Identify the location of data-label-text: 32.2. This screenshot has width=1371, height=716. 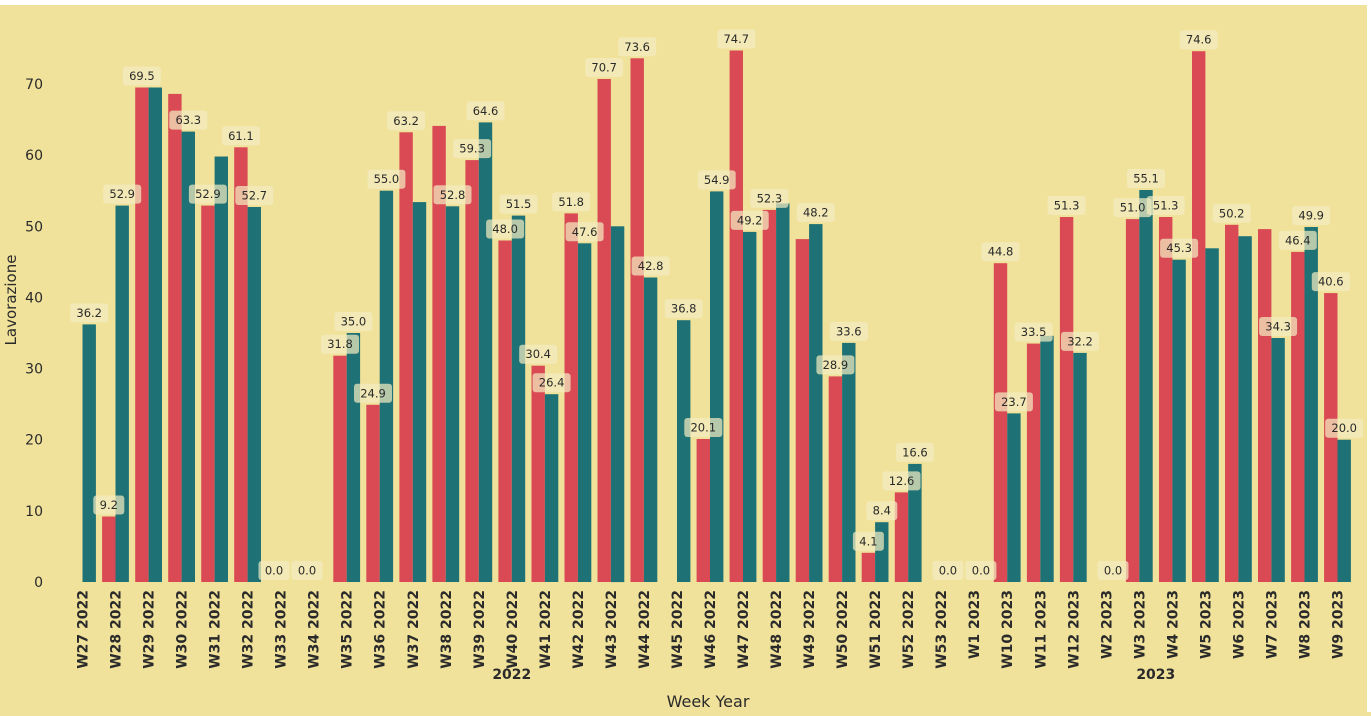
(1080, 341).